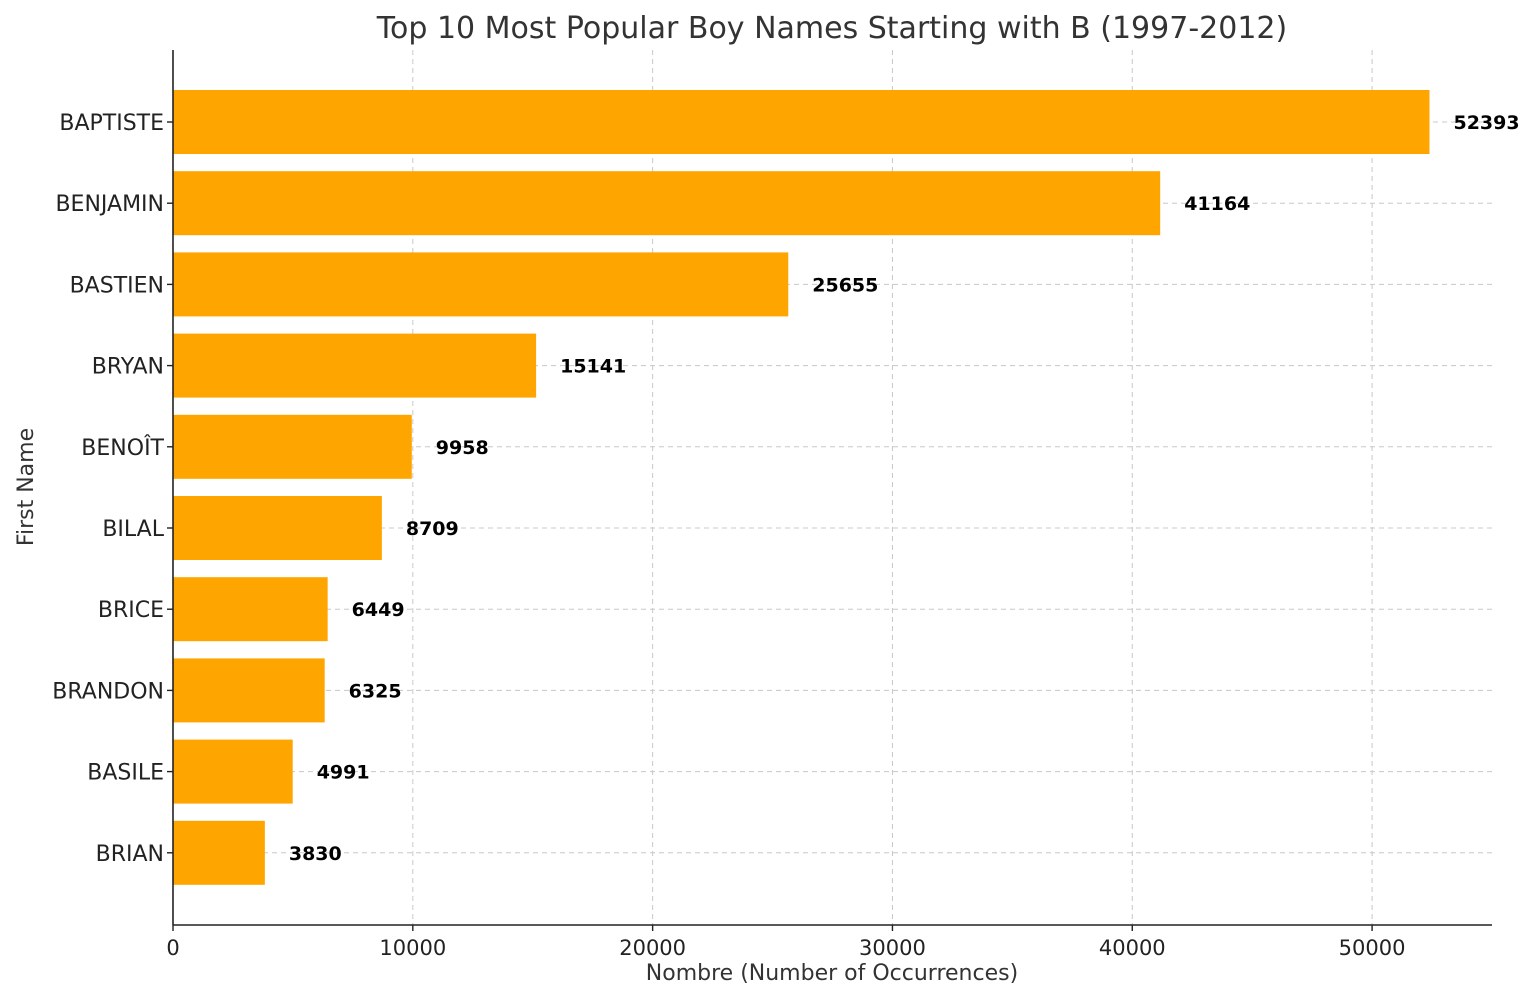  What do you see at coordinates (378, 610) in the screenshot?
I see `bar-value-label: 6449` at bounding box center [378, 610].